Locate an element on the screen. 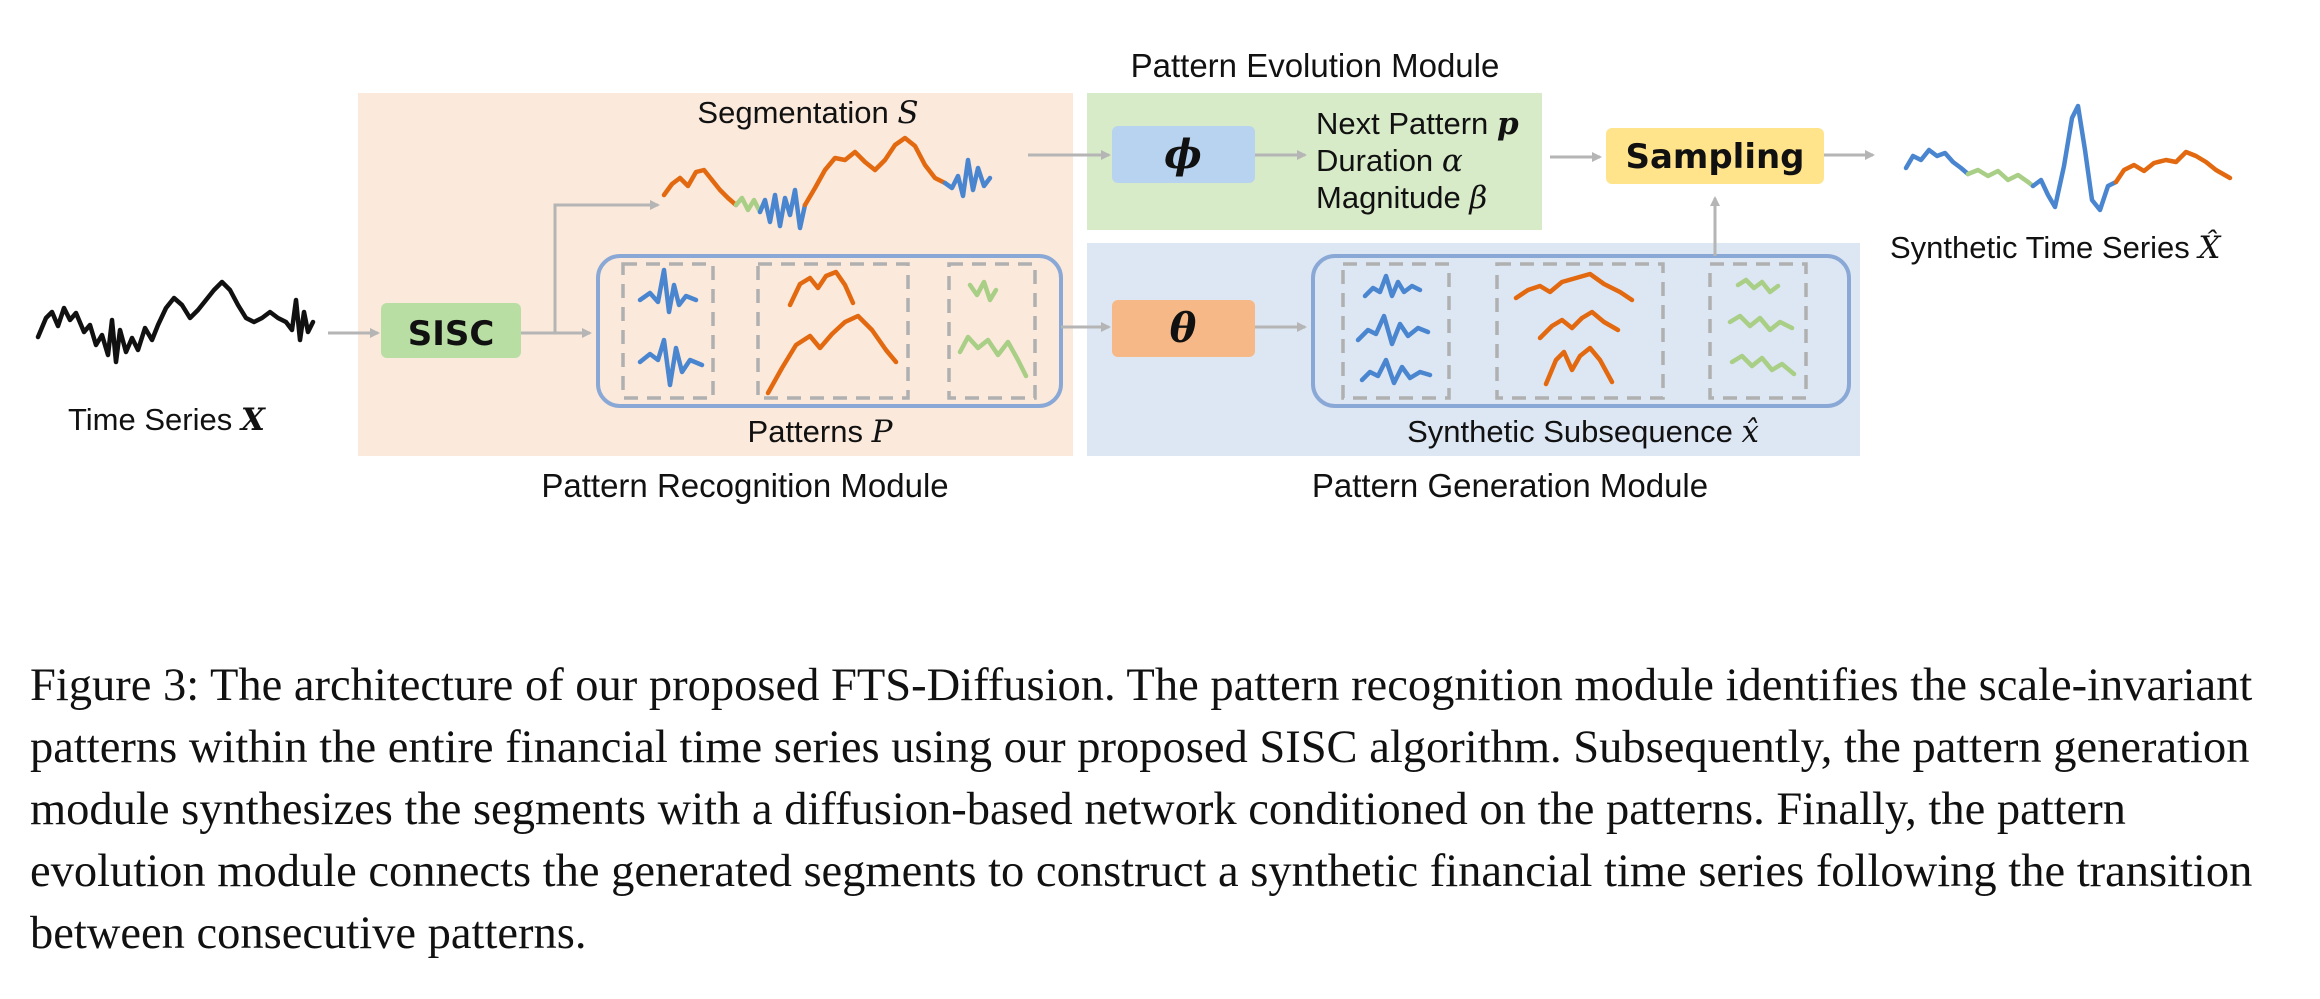  pattern-cluster-green is located at coordinates (992, 331).